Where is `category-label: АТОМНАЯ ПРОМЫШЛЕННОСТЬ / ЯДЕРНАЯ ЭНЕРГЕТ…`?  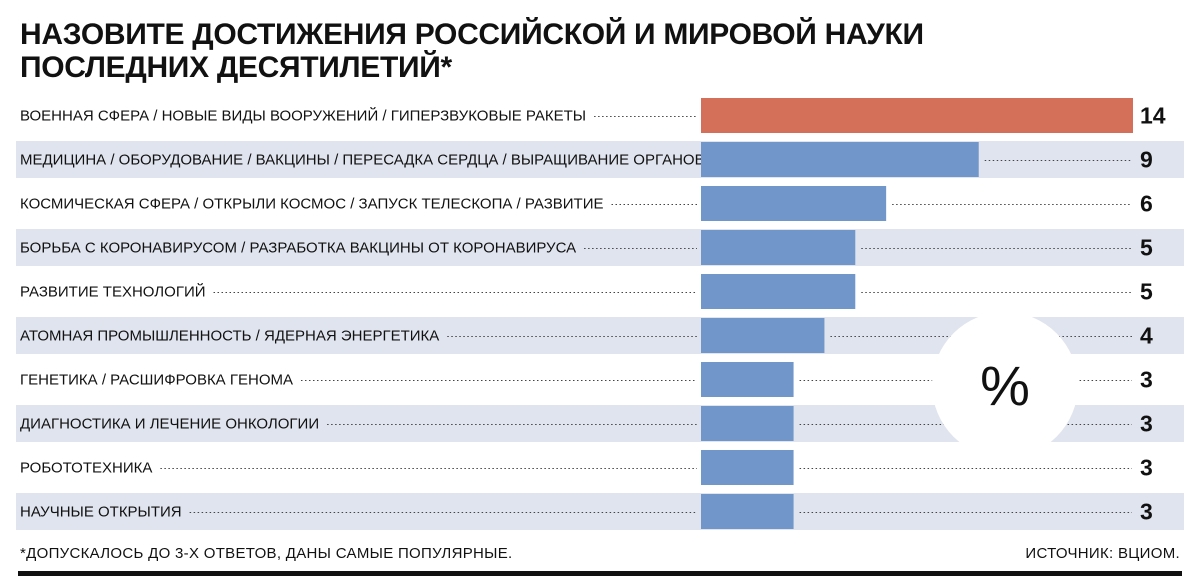
category-label: АТОМНАЯ ПРОМЫШЛЕННОСТЬ / ЯДЕРНАЯ ЭНЕРГЕТ… is located at coordinates (229, 336).